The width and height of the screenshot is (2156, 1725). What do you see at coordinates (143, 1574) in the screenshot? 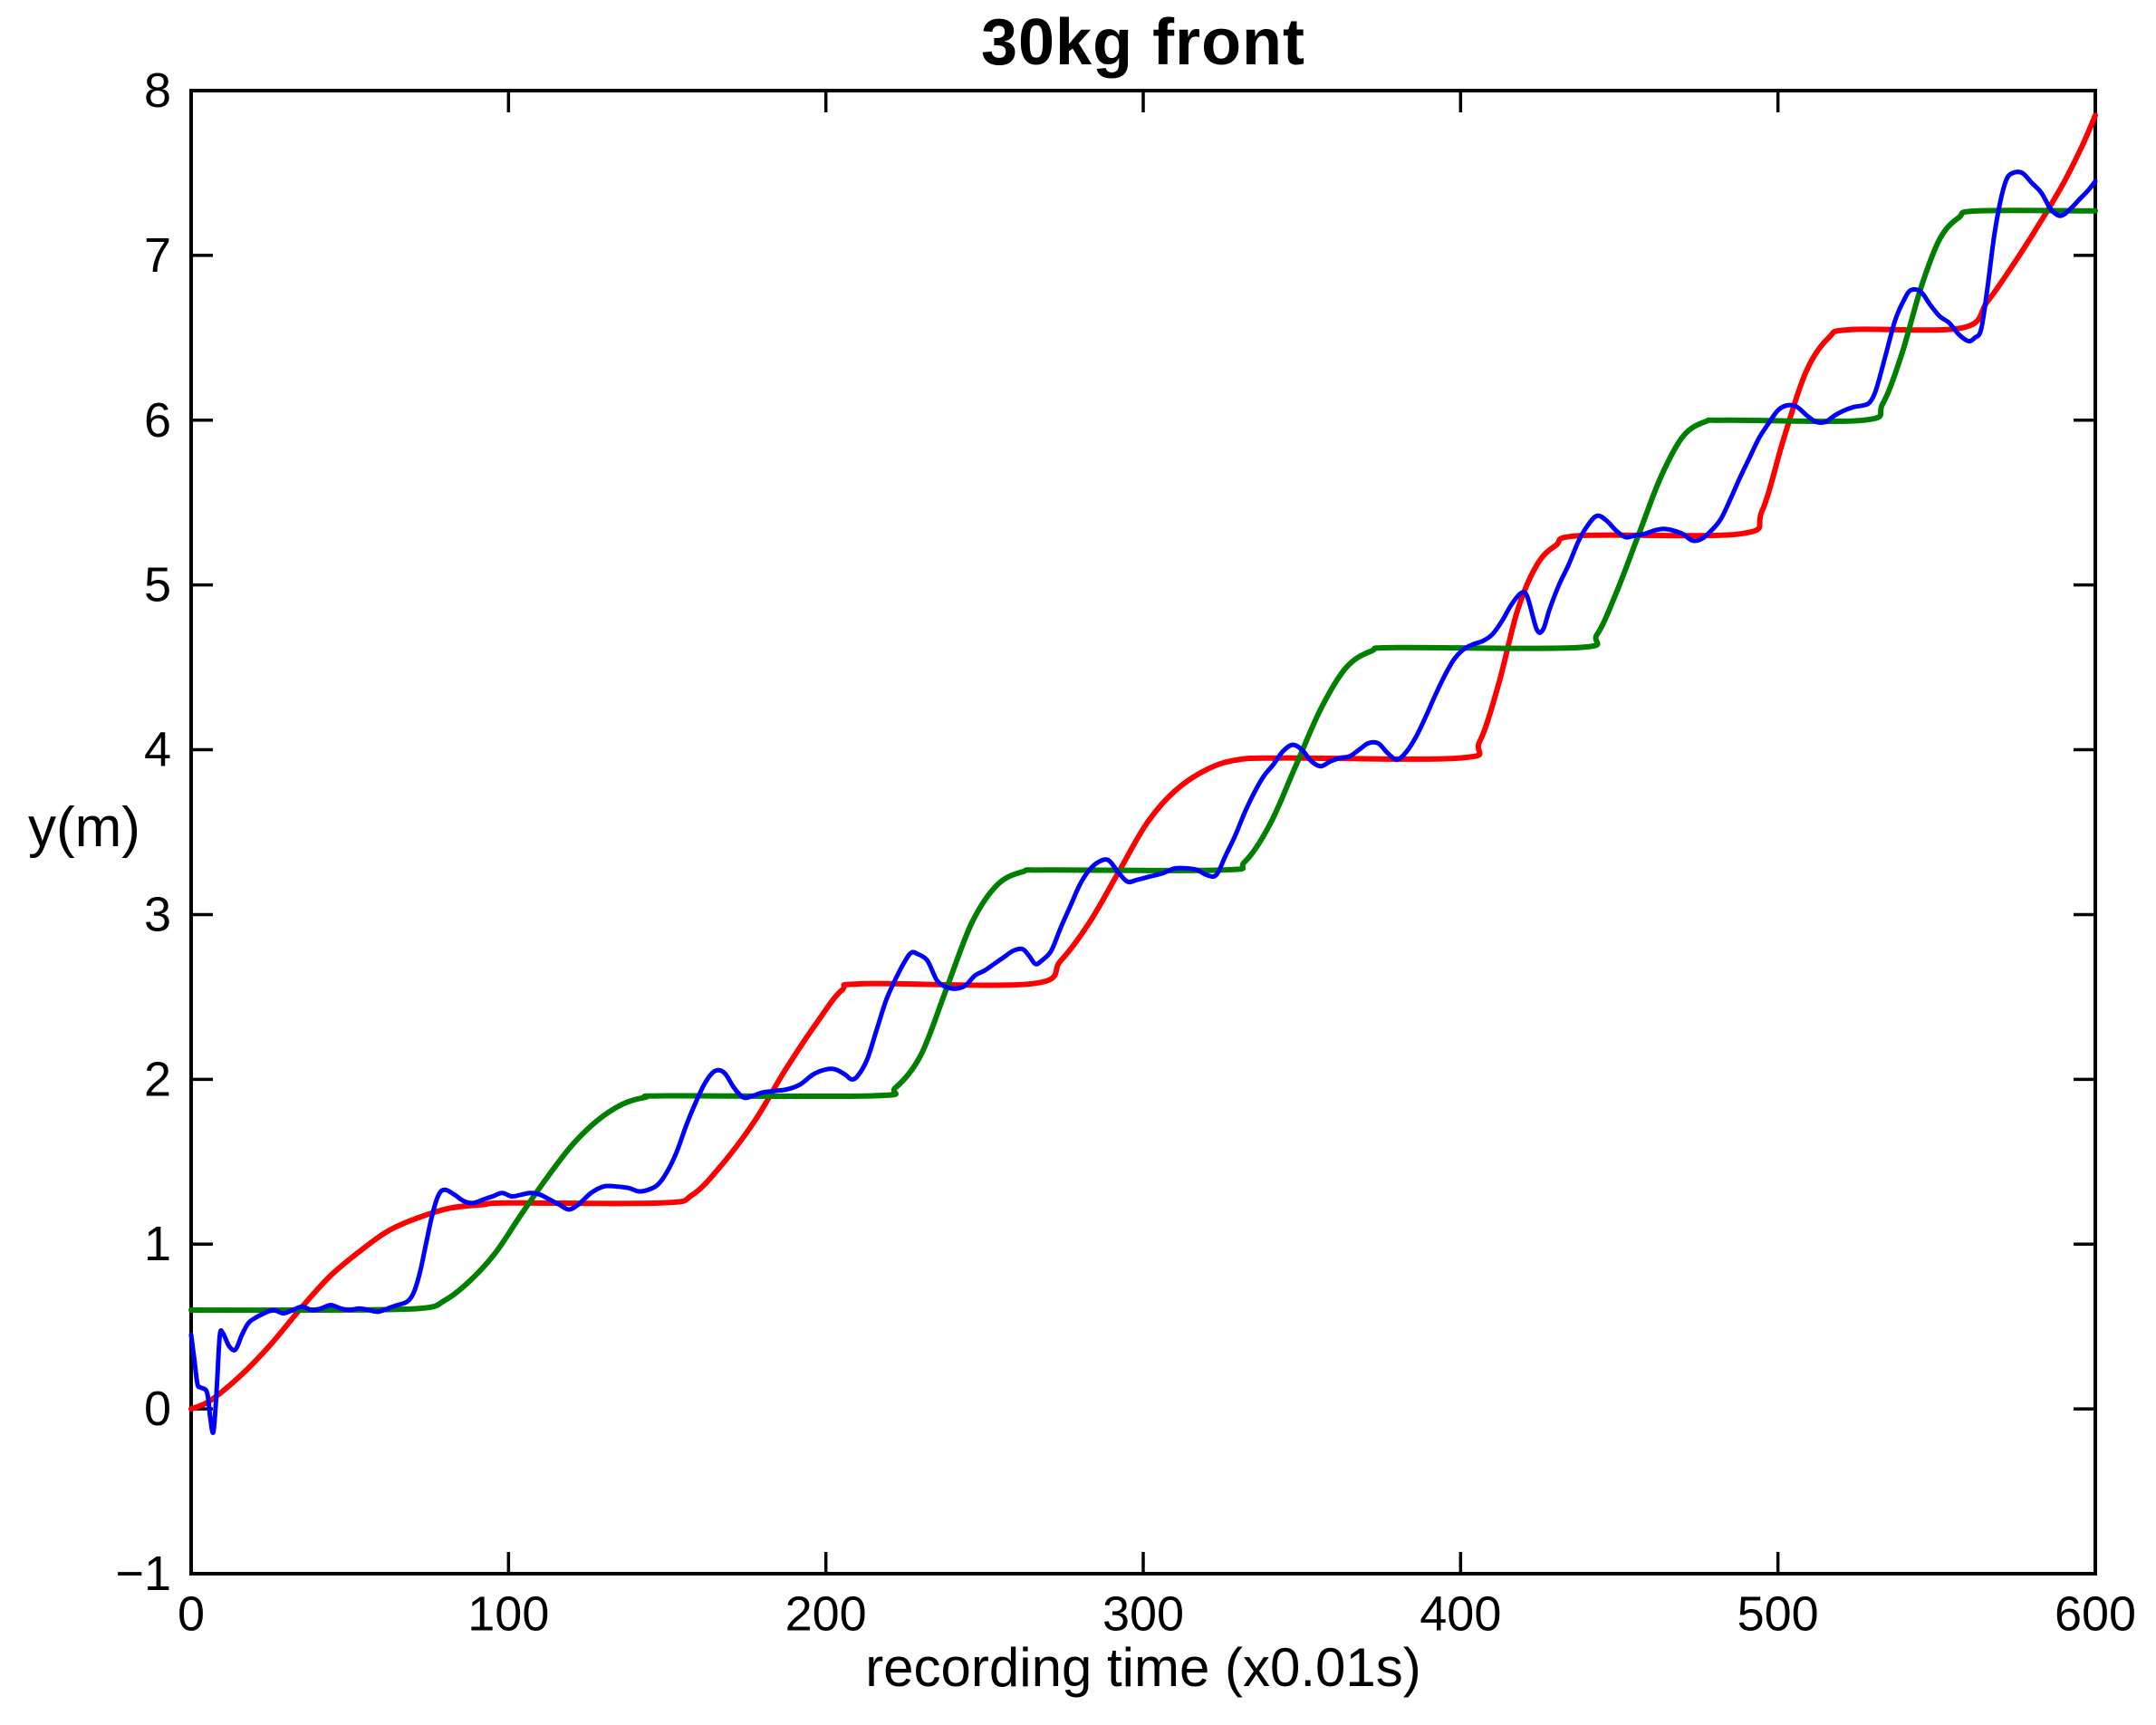
I see `y-tick-label: −1` at bounding box center [143, 1574].